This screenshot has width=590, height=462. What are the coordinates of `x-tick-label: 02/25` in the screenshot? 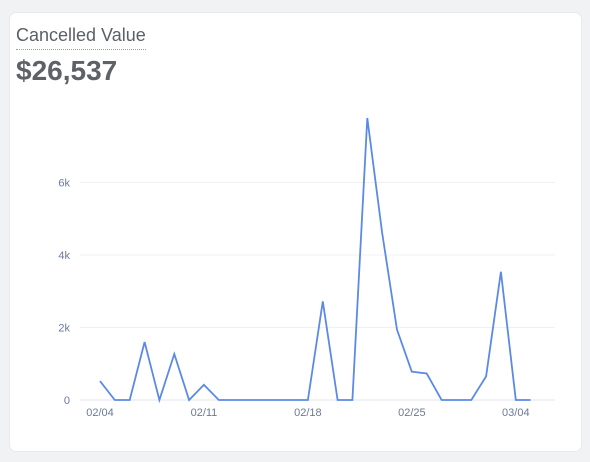 It's located at (412, 413).